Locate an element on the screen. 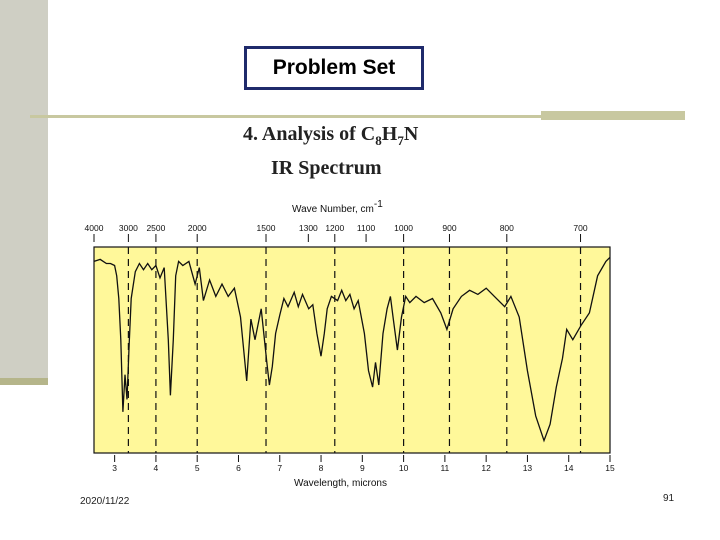 Image resolution: width=720 pixels, height=540 pixels. top-tick-label-2: 2500 is located at coordinates (155, 228).